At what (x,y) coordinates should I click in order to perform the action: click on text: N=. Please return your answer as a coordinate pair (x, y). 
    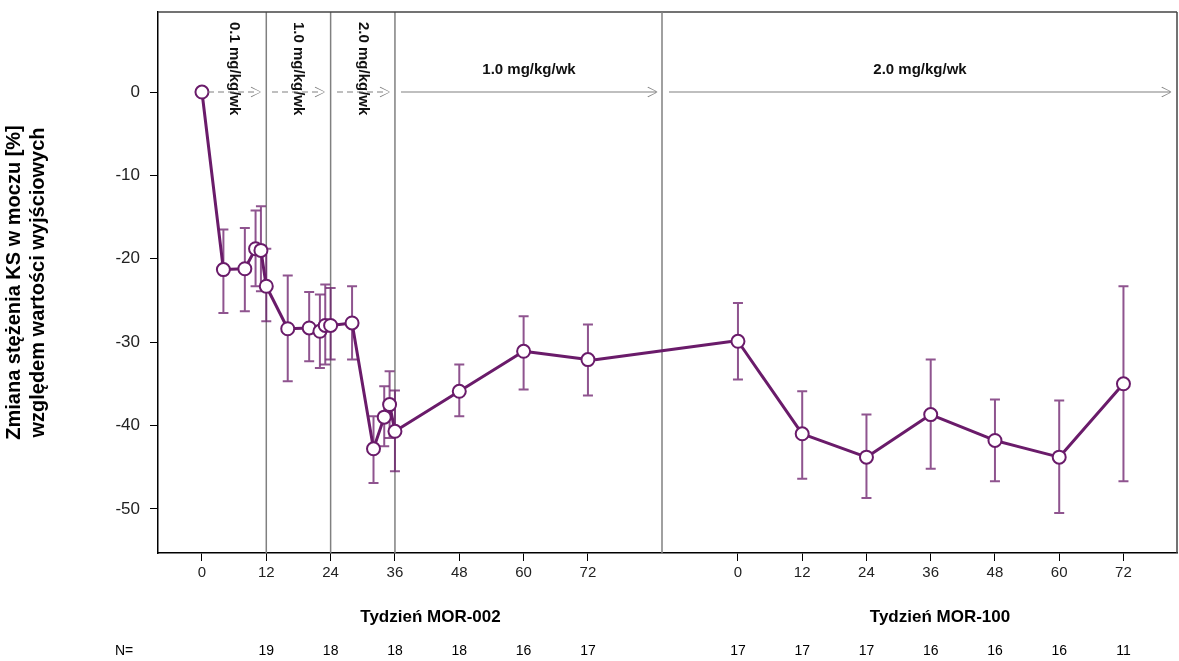
    Looking at the image, I should click on (124, 649).